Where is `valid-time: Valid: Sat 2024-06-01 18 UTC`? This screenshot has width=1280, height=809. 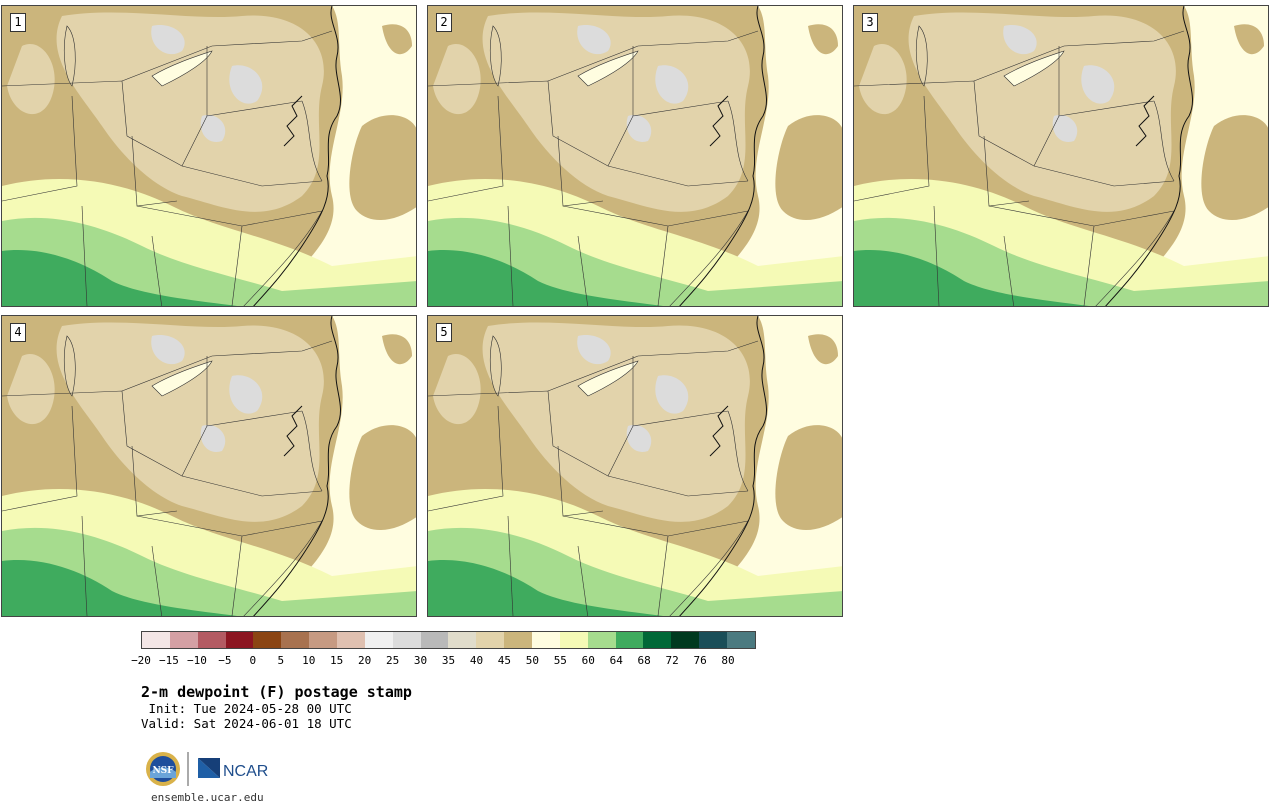 valid-time: Valid: Sat 2024-06-01 18 UTC is located at coordinates (246, 723).